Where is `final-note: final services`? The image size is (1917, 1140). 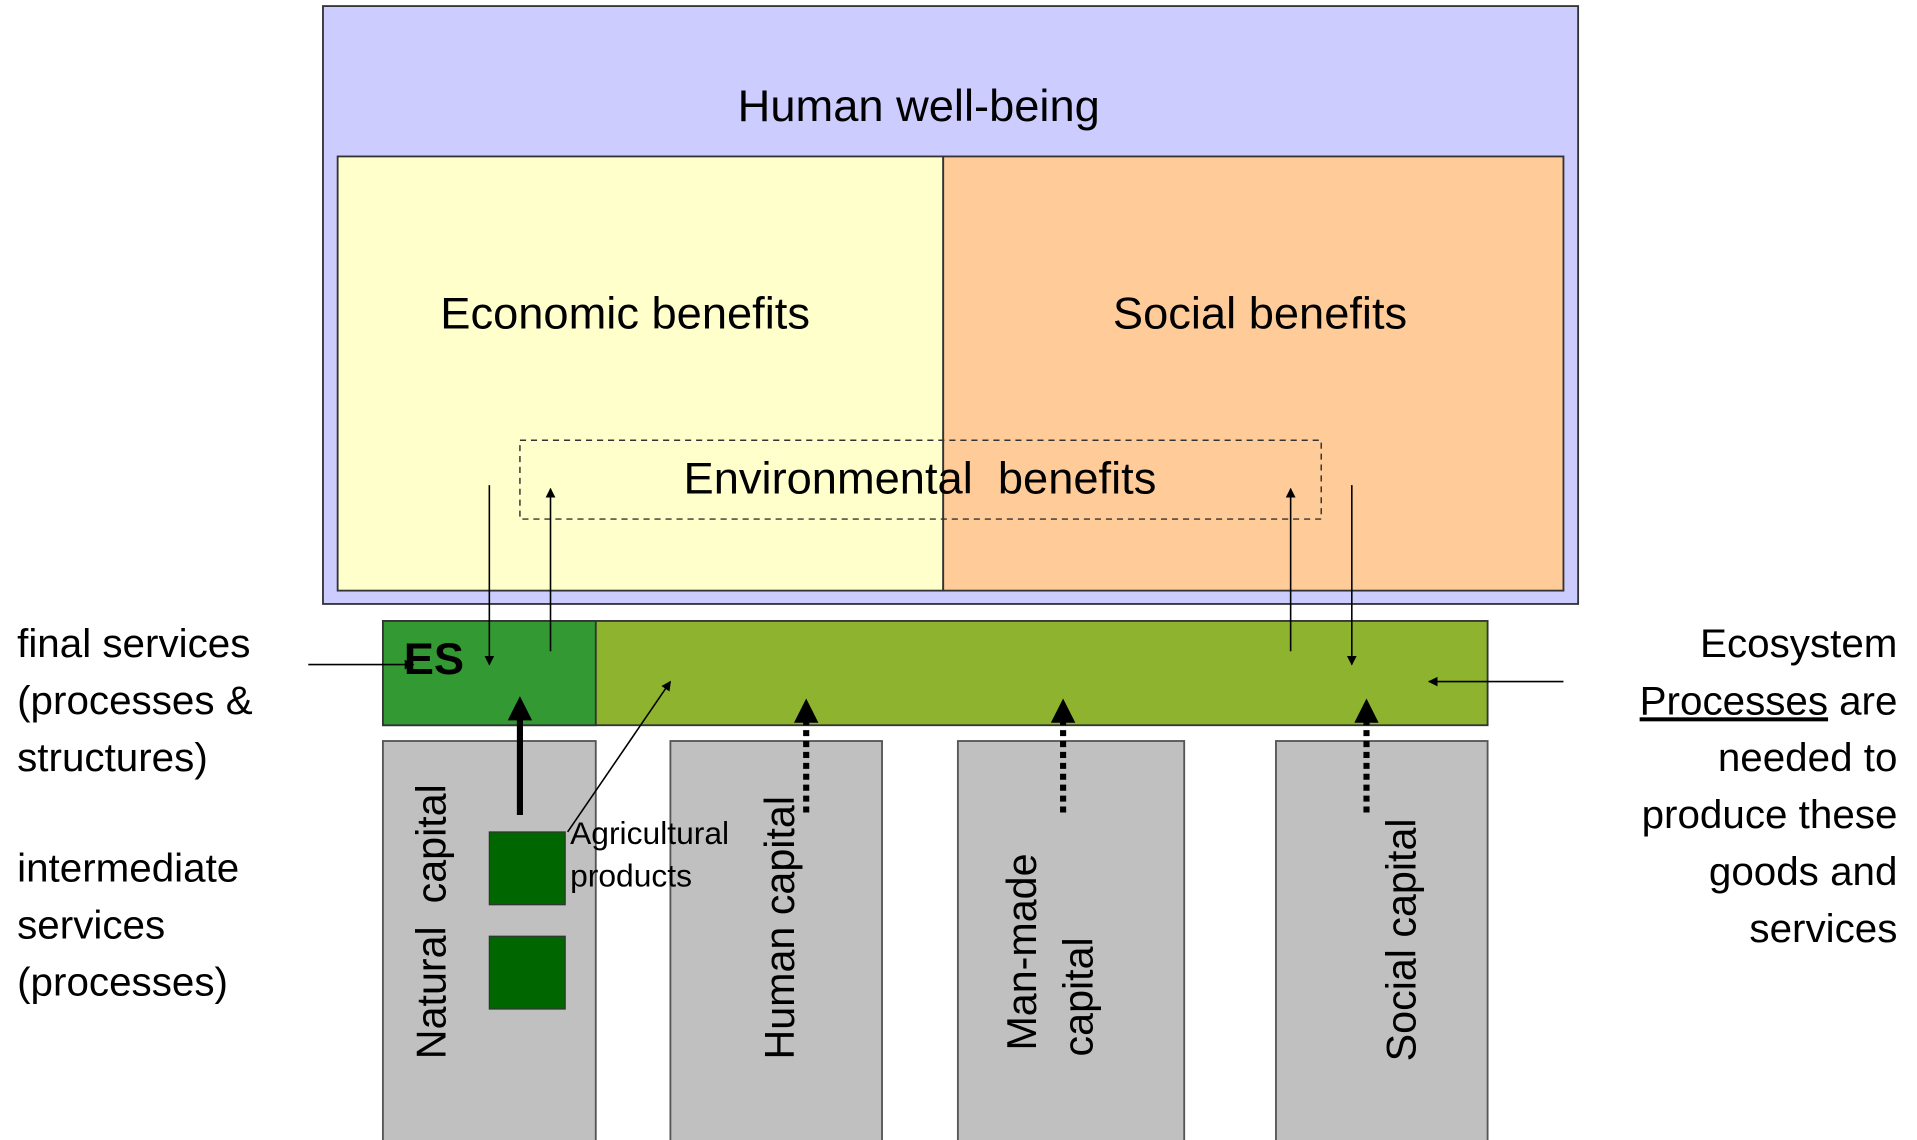
final-note: final services is located at coordinates (133, 643).